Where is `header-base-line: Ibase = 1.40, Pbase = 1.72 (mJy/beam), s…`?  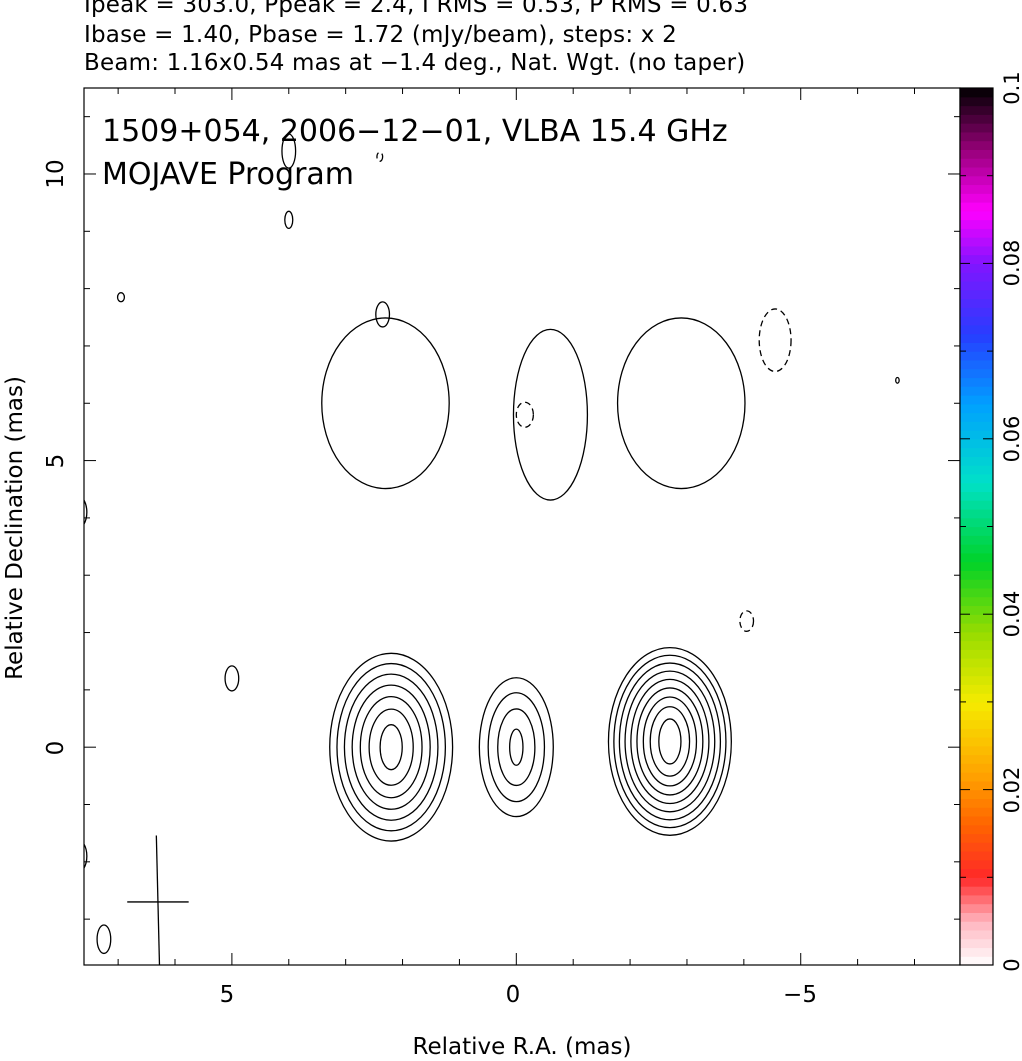 header-base-line: Ibase = 1.40, Pbase = 1.72 (mJy/beam), s… is located at coordinates (380, 35).